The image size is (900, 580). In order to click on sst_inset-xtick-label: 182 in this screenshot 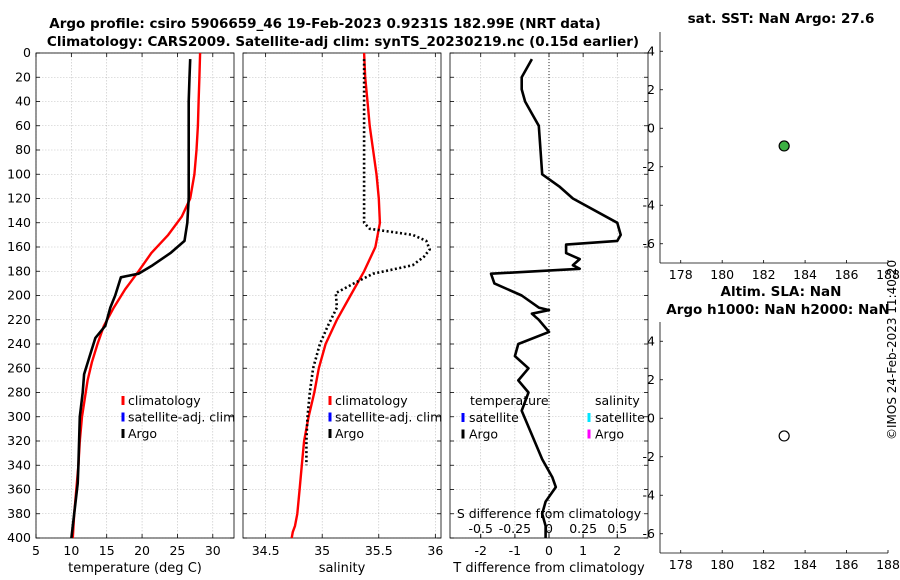, I will do `click(764, 274)`.